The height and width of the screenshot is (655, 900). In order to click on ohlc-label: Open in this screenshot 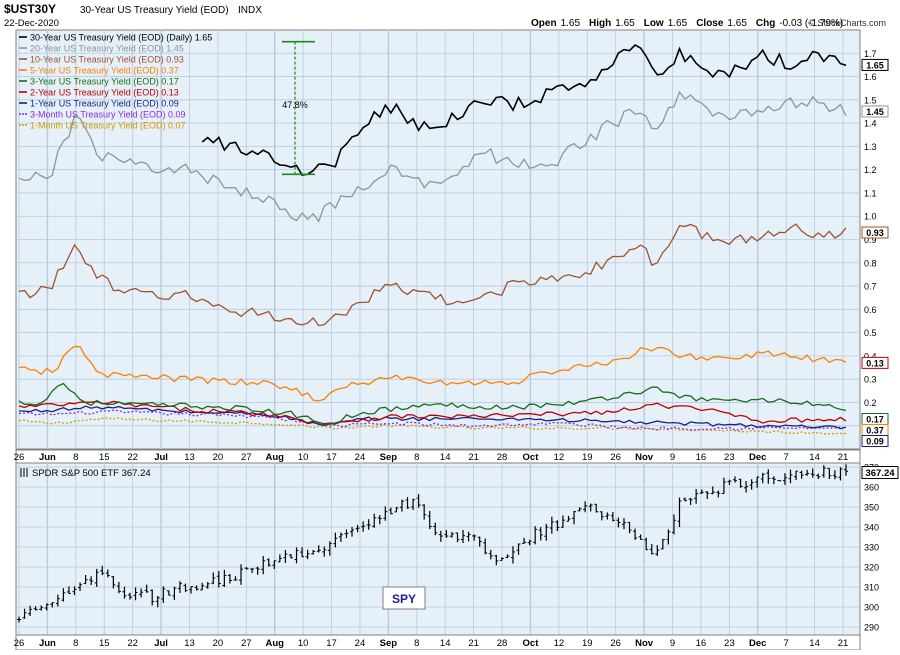, I will do `click(544, 23)`.